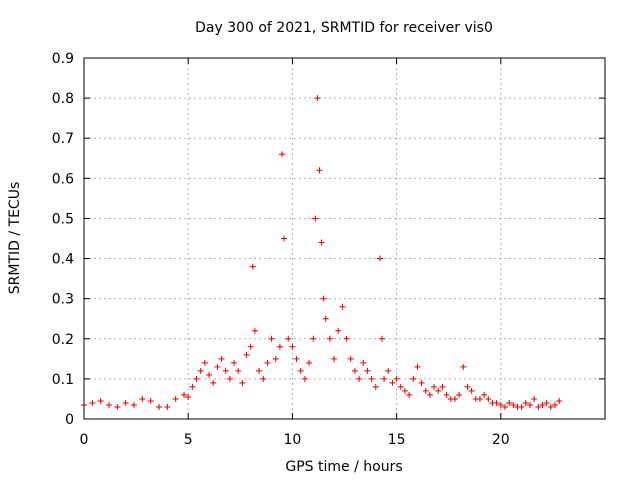 The width and height of the screenshot is (640, 480). What do you see at coordinates (63, 260) in the screenshot?
I see `y-tick-label: 0.4` at bounding box center [63, 260].